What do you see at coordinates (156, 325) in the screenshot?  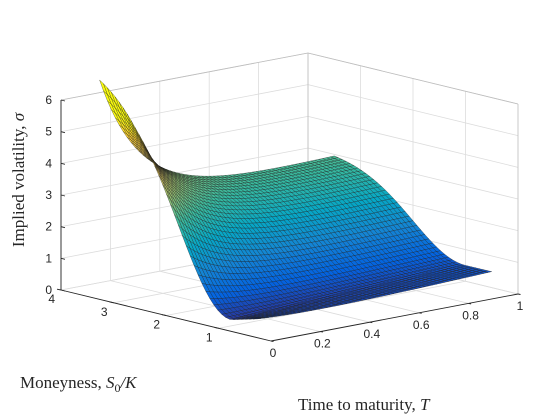 I see `y-tick-label: 2` at bounding box center [156, 325].